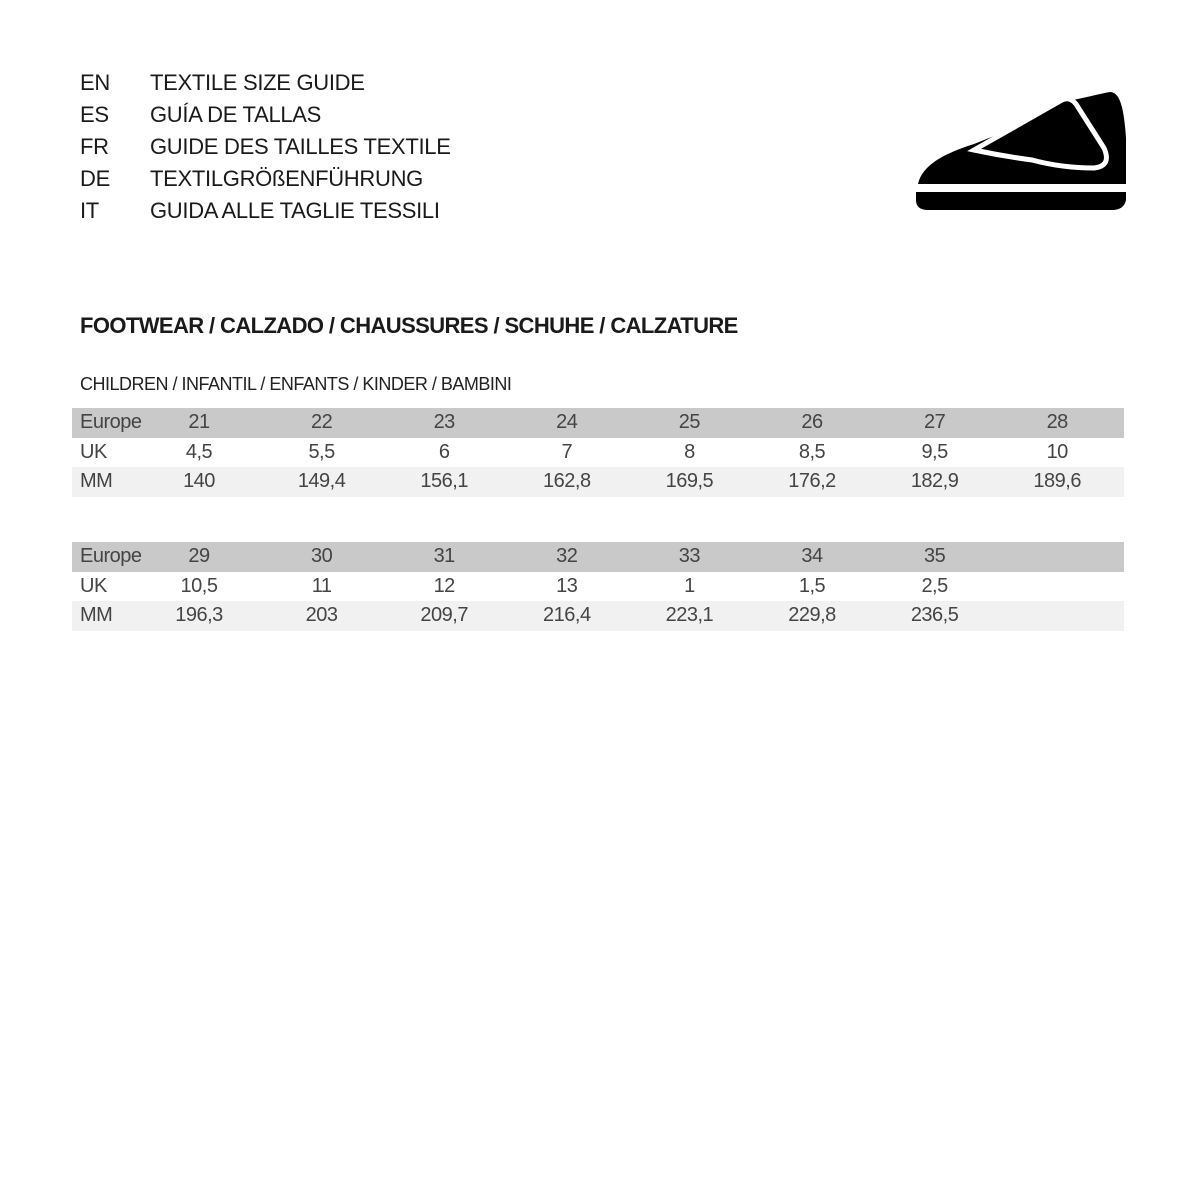 The height and width of the screenshot is (1200, 1200). What do you see at coordinates (94, 146) in the screenshot?
I see `language-code: FR` at bounding box center [94, 146].